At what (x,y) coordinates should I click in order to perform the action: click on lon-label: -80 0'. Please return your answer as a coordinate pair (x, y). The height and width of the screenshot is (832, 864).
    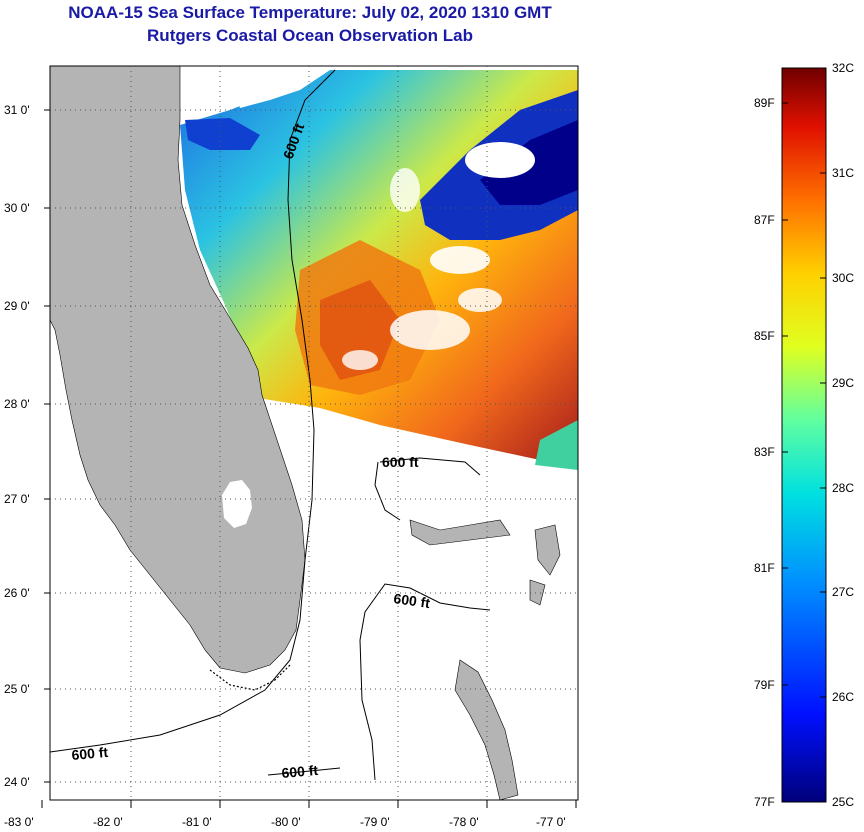
    Looking at the image, I should click on (286, 822).